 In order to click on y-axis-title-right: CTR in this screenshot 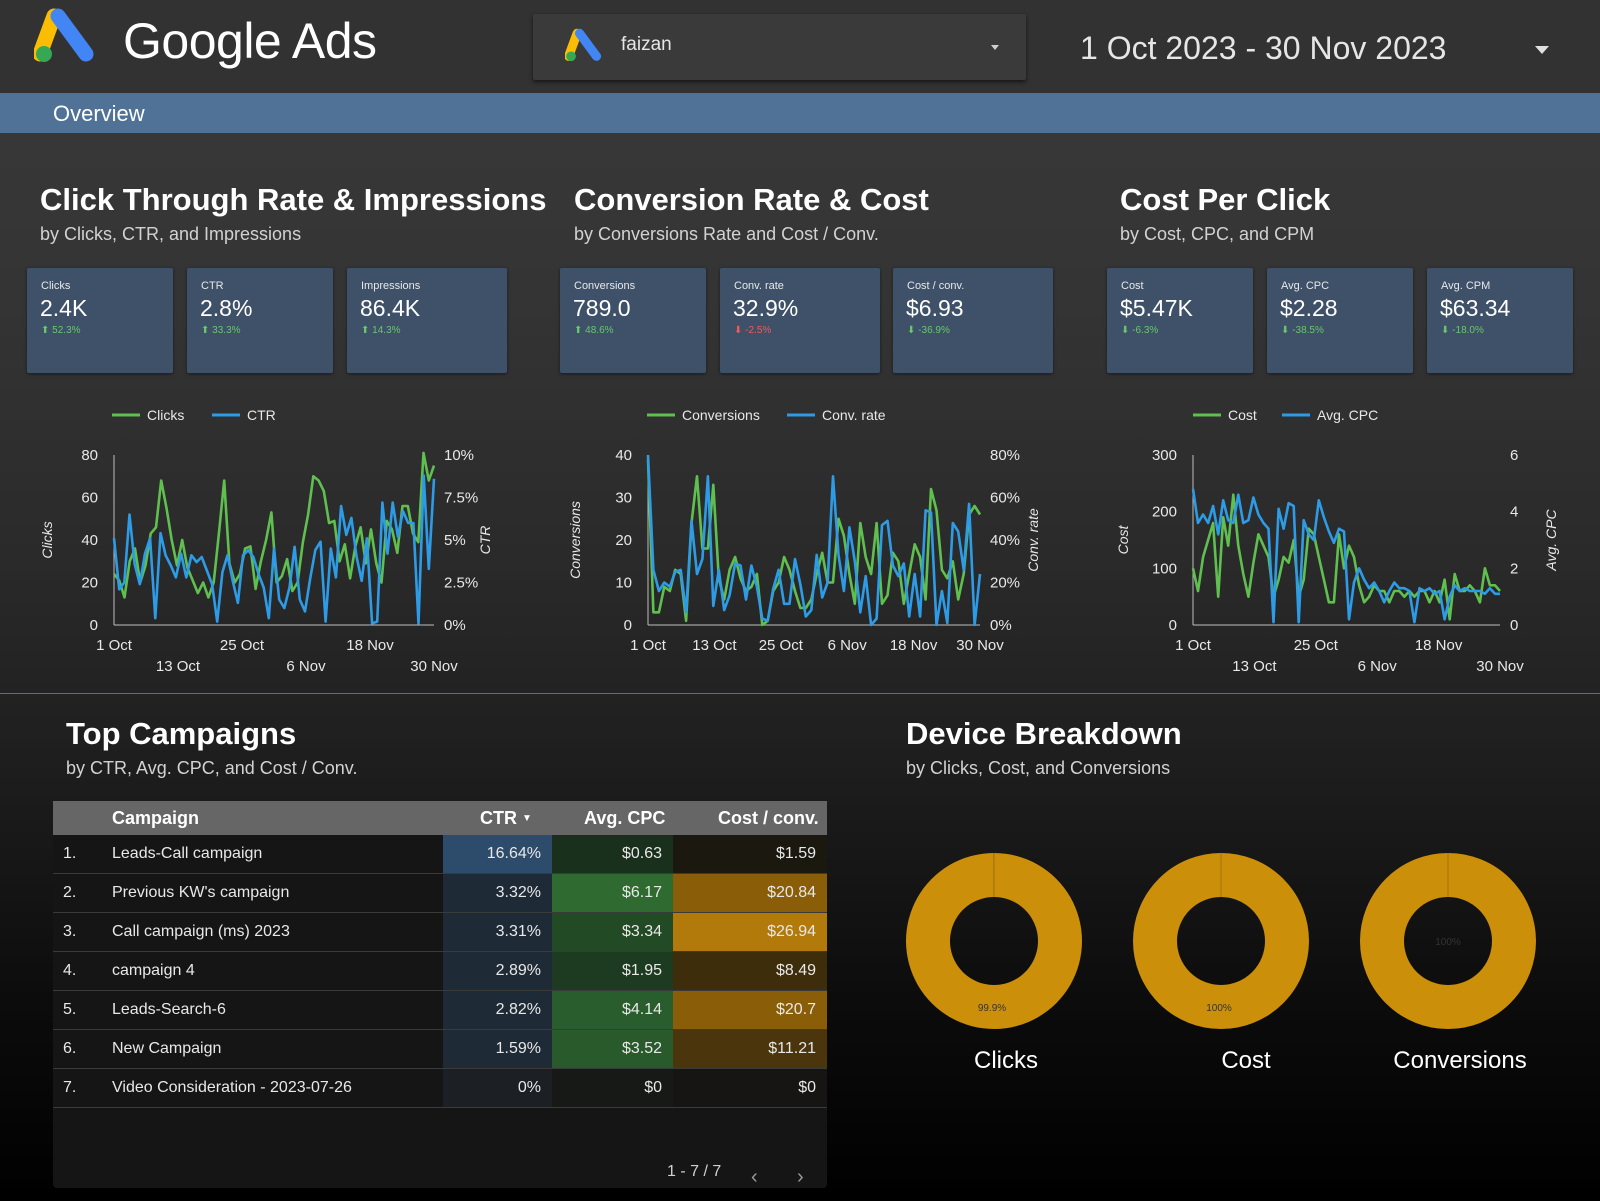, I will do `click(485, 540)`.